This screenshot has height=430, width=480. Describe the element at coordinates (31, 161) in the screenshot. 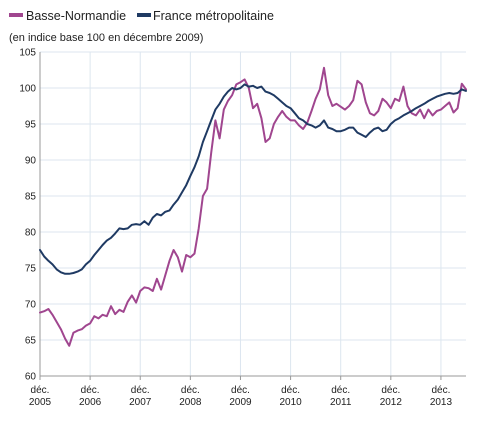

I see `y-tick-label: 90` at that location.